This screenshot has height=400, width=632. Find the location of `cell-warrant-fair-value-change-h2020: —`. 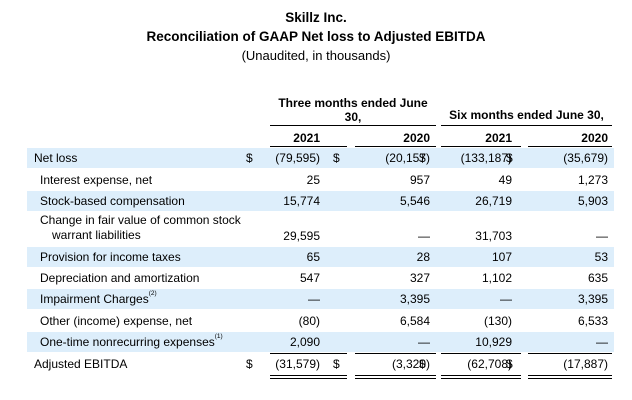

cell-warrant-fair-value-change-h2020: — is located at coordinates (602, 236).